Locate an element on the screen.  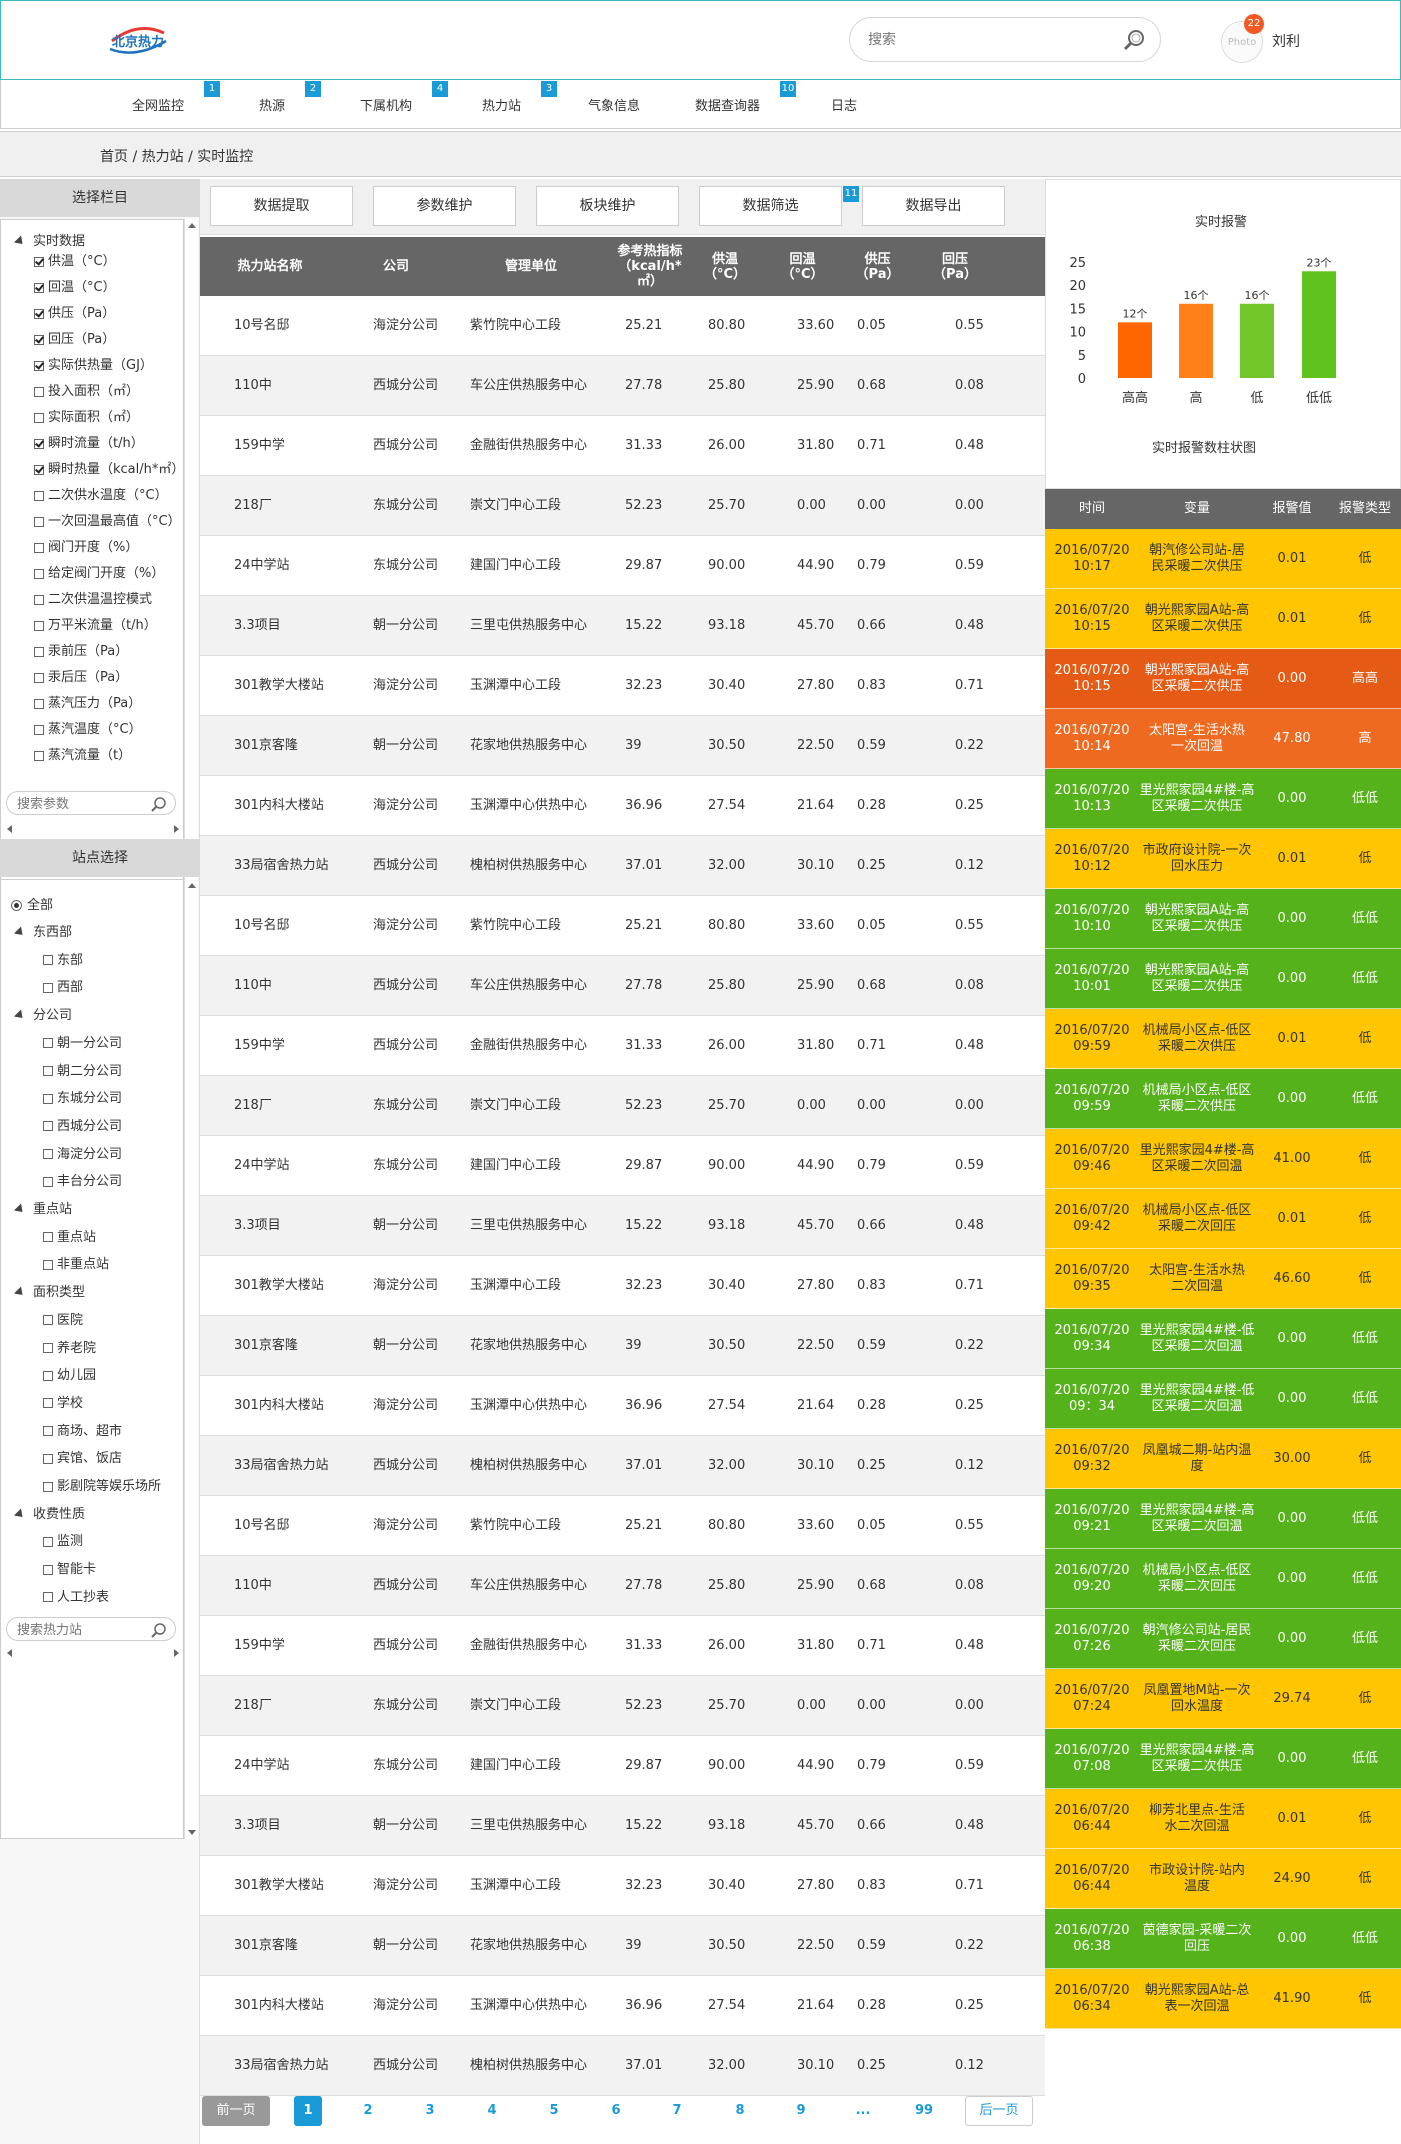
station-group: 分公司 is located at coordinates (42, 1016).